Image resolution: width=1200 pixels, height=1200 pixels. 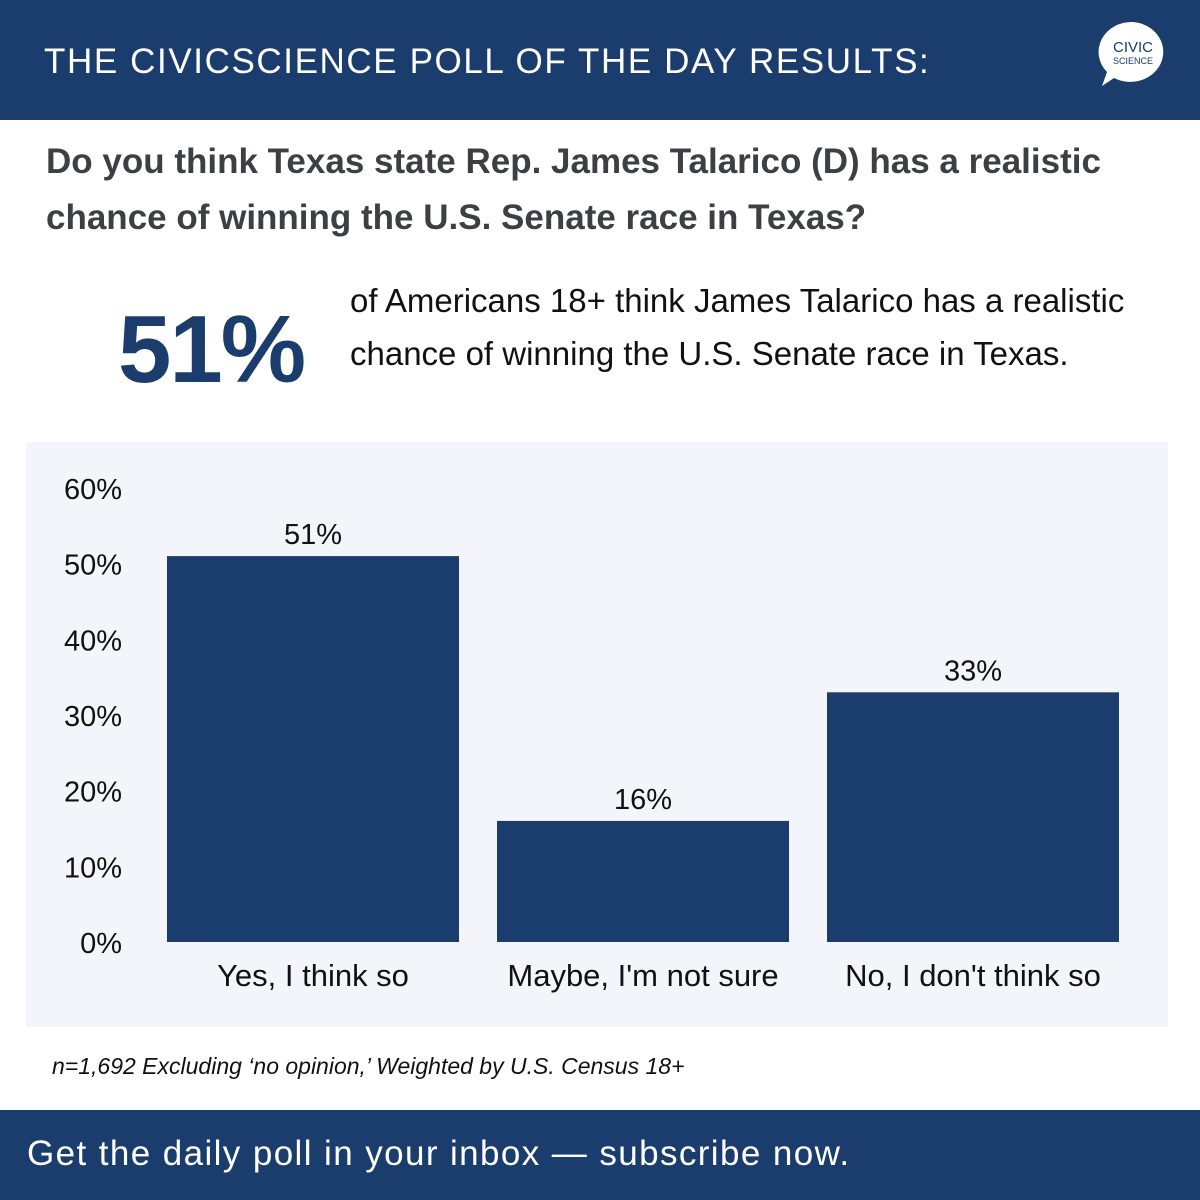 I want to click on y-tick-label: 0%, so click(x=101, y=944).